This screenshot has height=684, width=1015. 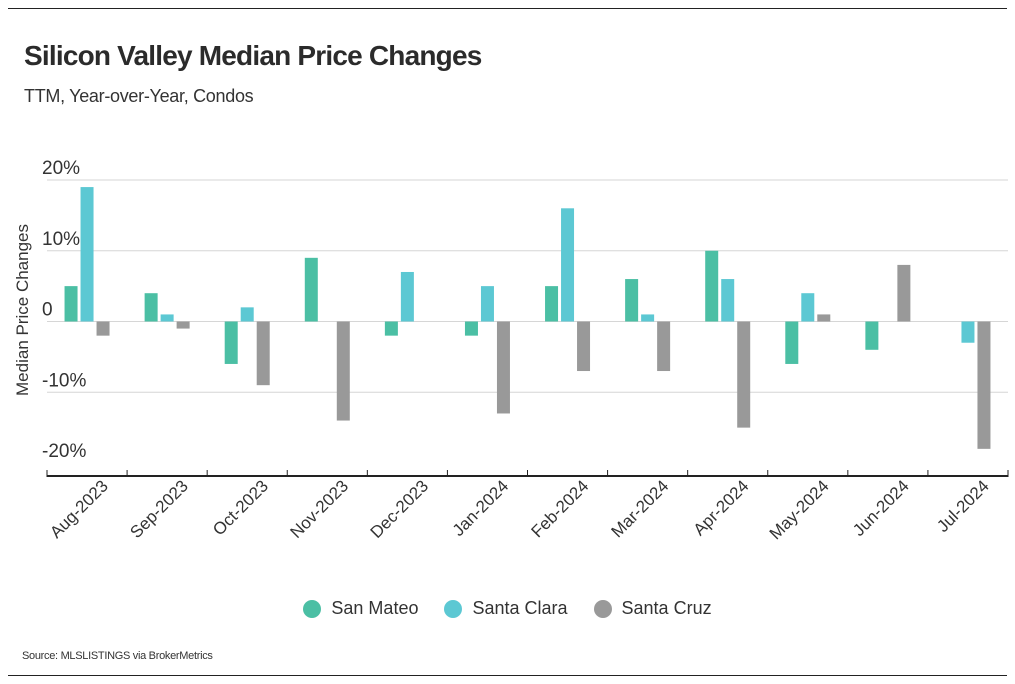 What do you see at coordinates (22, 310) in the screenshot?
I see `y-axis-label: Median Price Changes` at bounding box center [22, 310].